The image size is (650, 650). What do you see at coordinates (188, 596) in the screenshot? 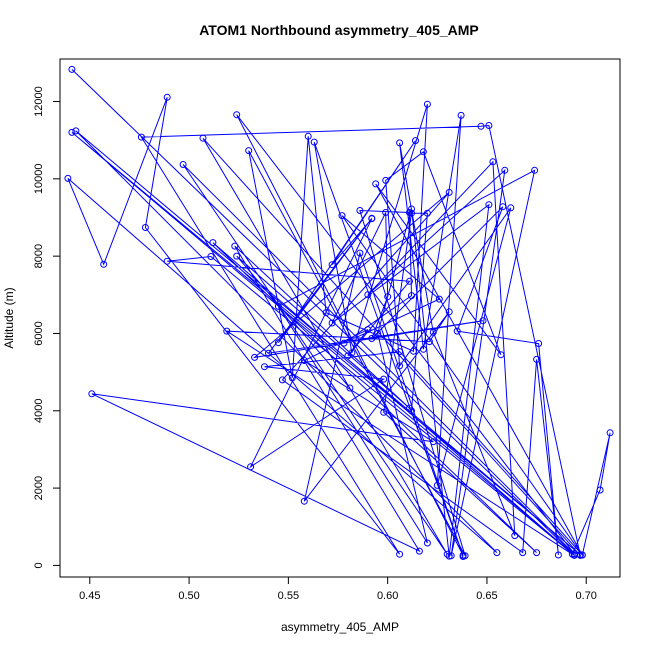
I see `x-tick-label: 0.50` at bounding box center [188, 596].